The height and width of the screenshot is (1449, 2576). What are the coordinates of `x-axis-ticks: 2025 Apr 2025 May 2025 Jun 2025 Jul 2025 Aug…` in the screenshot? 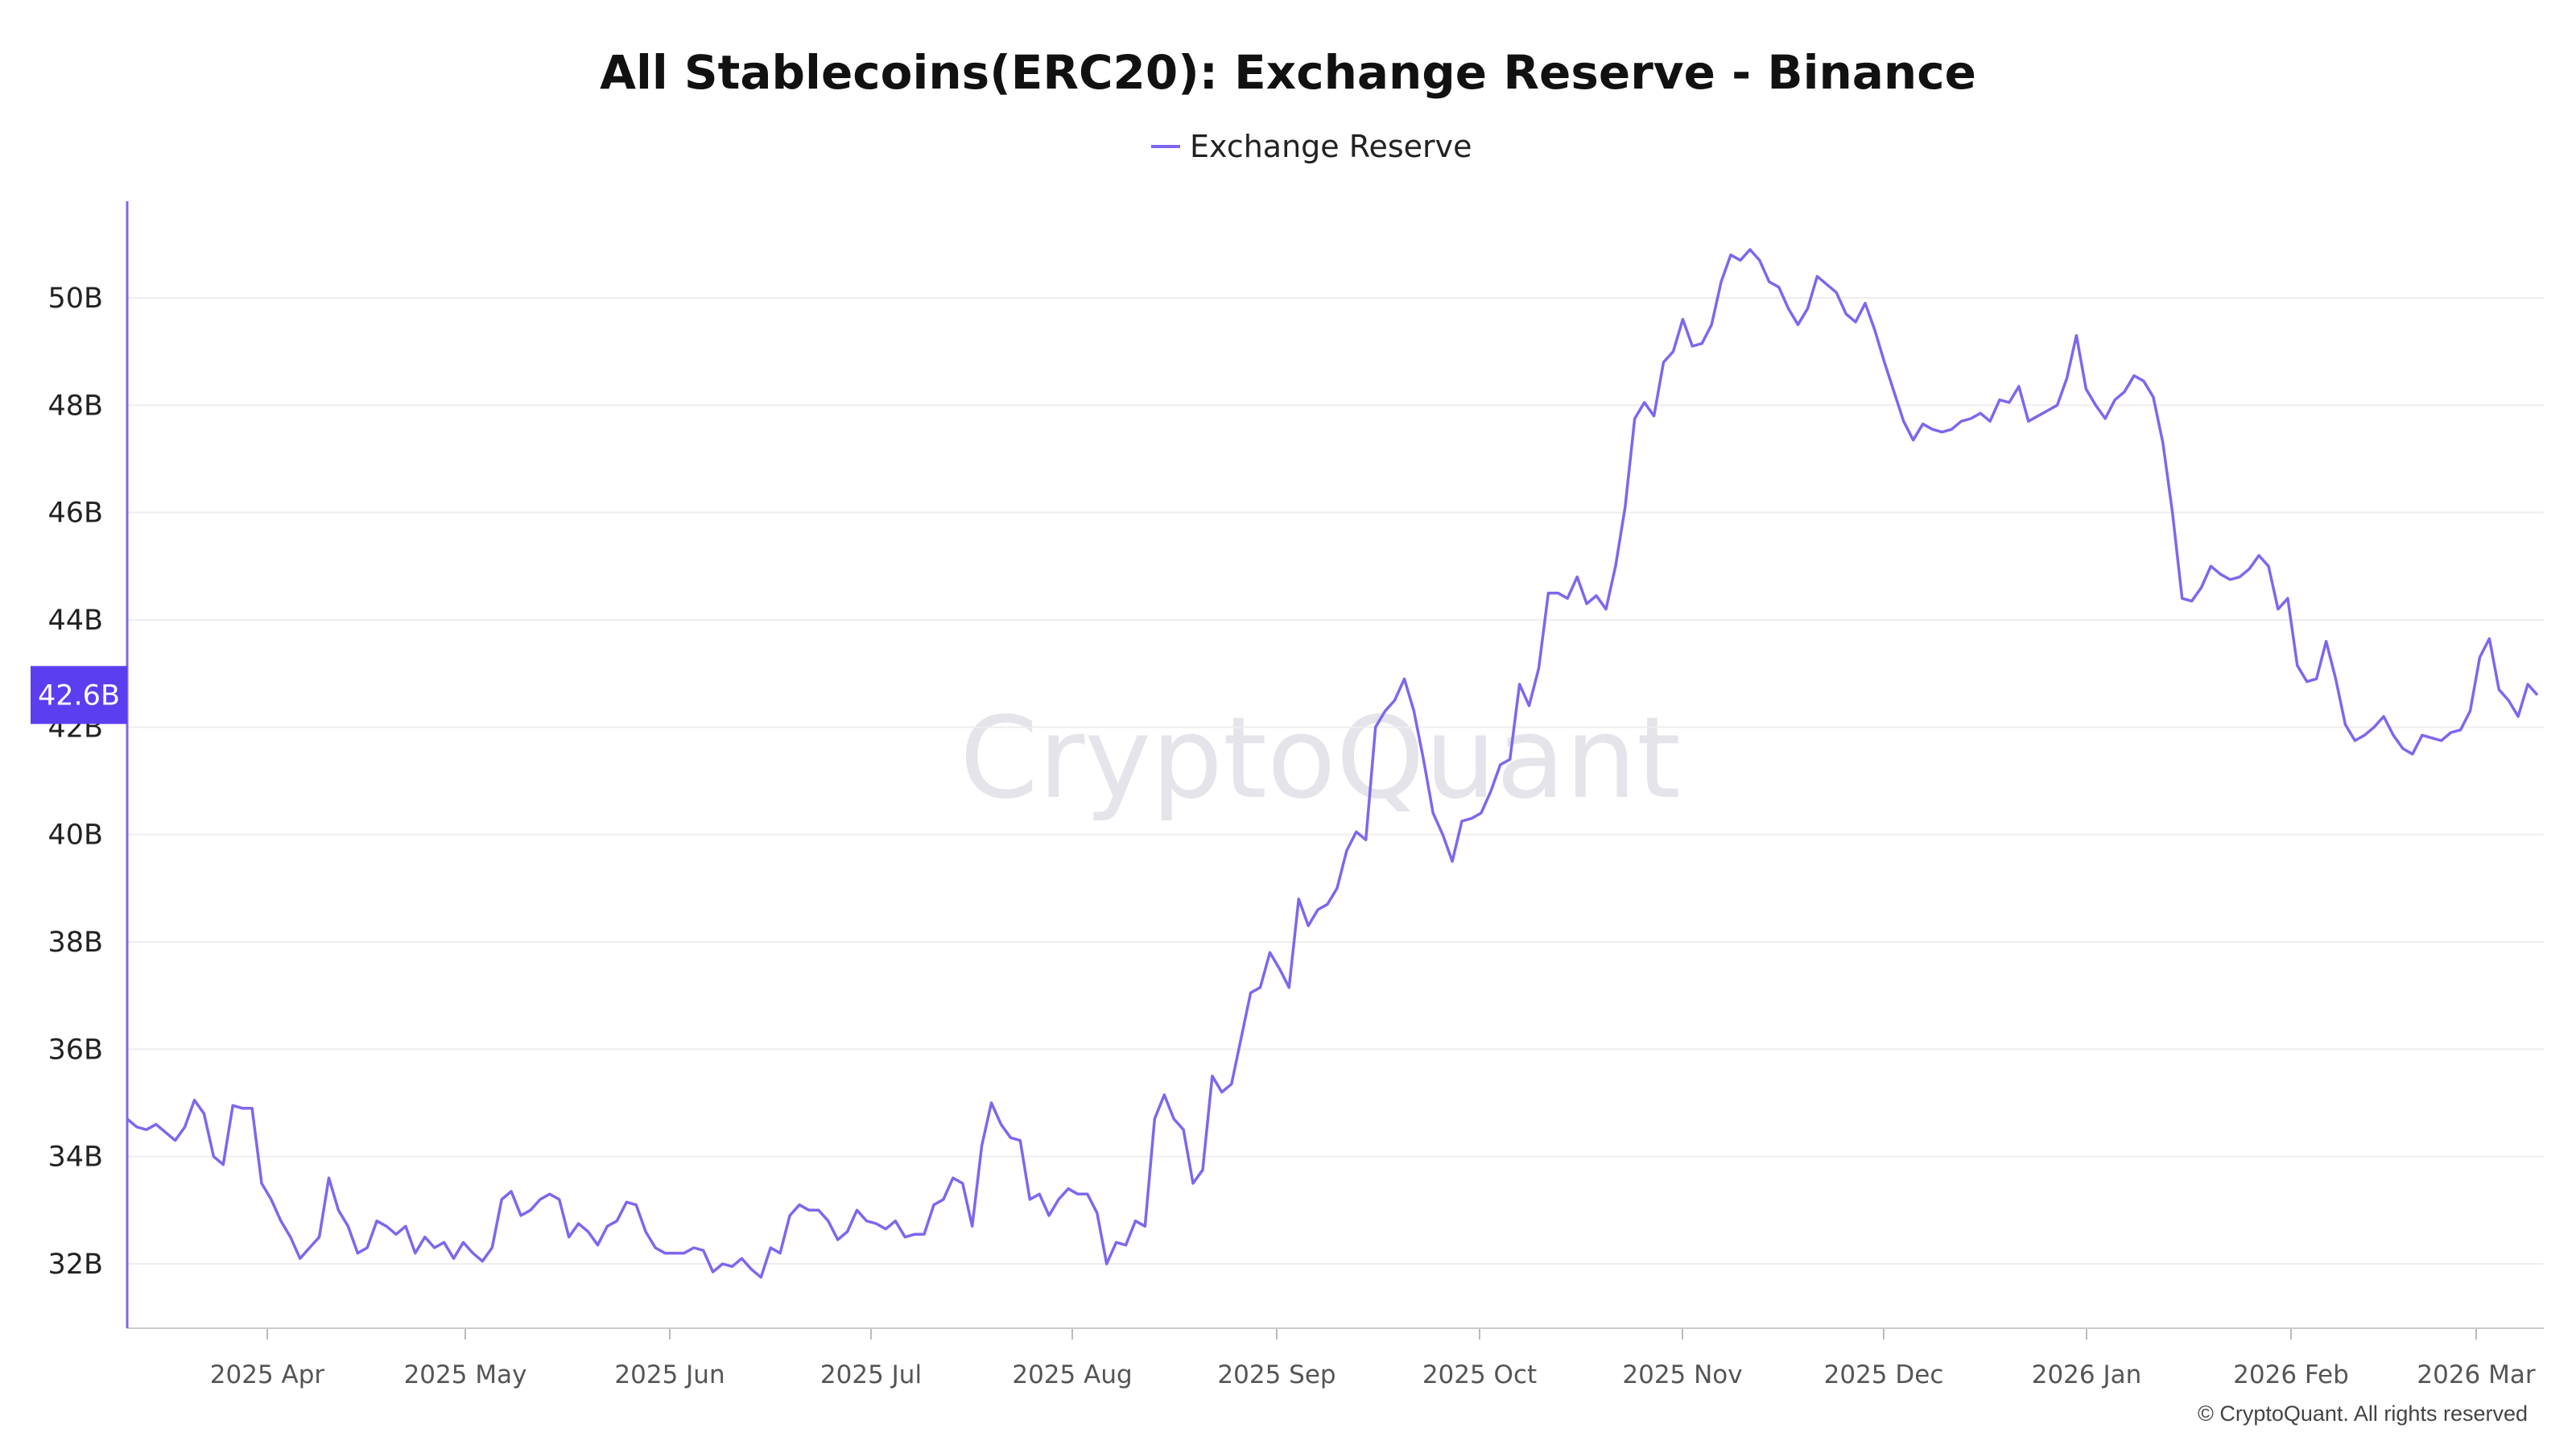 It's located at (1373, 1358).